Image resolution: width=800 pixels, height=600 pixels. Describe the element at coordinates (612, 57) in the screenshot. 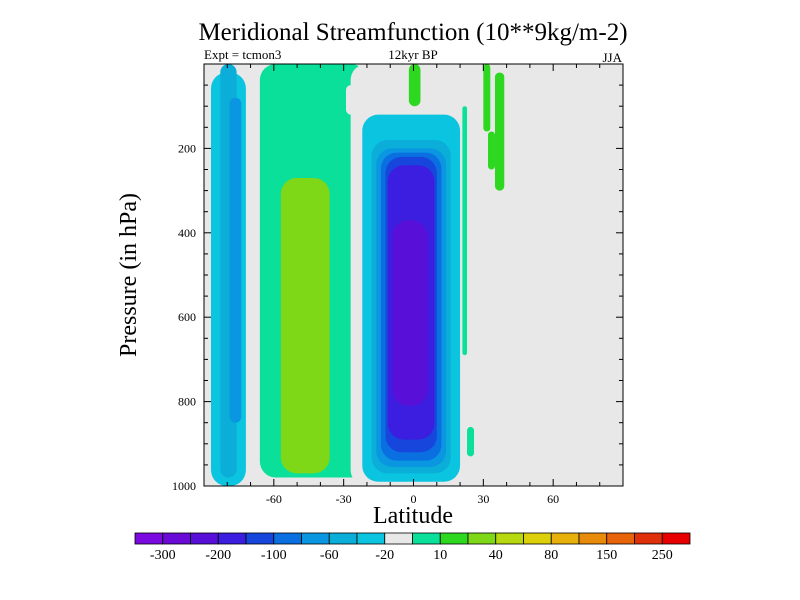

I see `season-label: JJA` at that location.